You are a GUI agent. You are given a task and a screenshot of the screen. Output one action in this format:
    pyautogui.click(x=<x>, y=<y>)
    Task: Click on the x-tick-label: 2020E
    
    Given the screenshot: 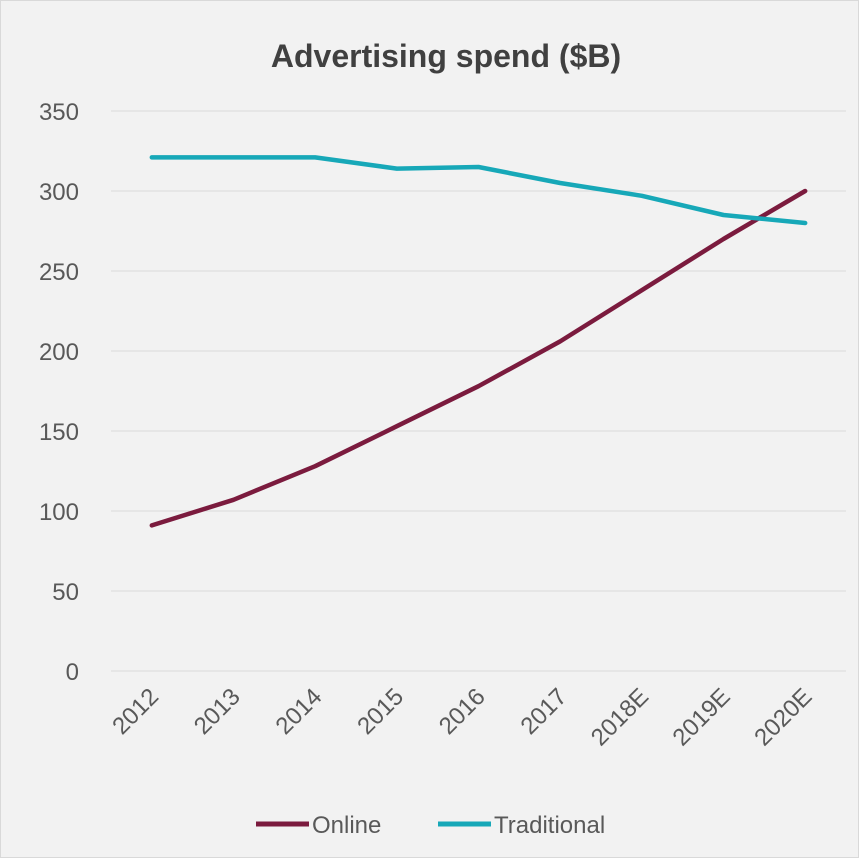 What is the action you would take?
    pyautogui.click(x=783, y=717)
    